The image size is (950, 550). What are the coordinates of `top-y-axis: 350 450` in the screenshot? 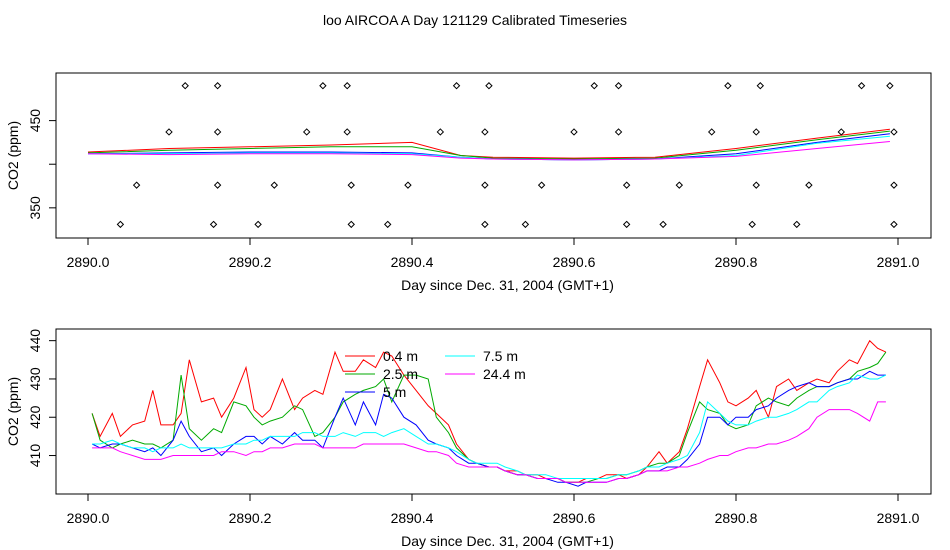 It's located at (41, 164).